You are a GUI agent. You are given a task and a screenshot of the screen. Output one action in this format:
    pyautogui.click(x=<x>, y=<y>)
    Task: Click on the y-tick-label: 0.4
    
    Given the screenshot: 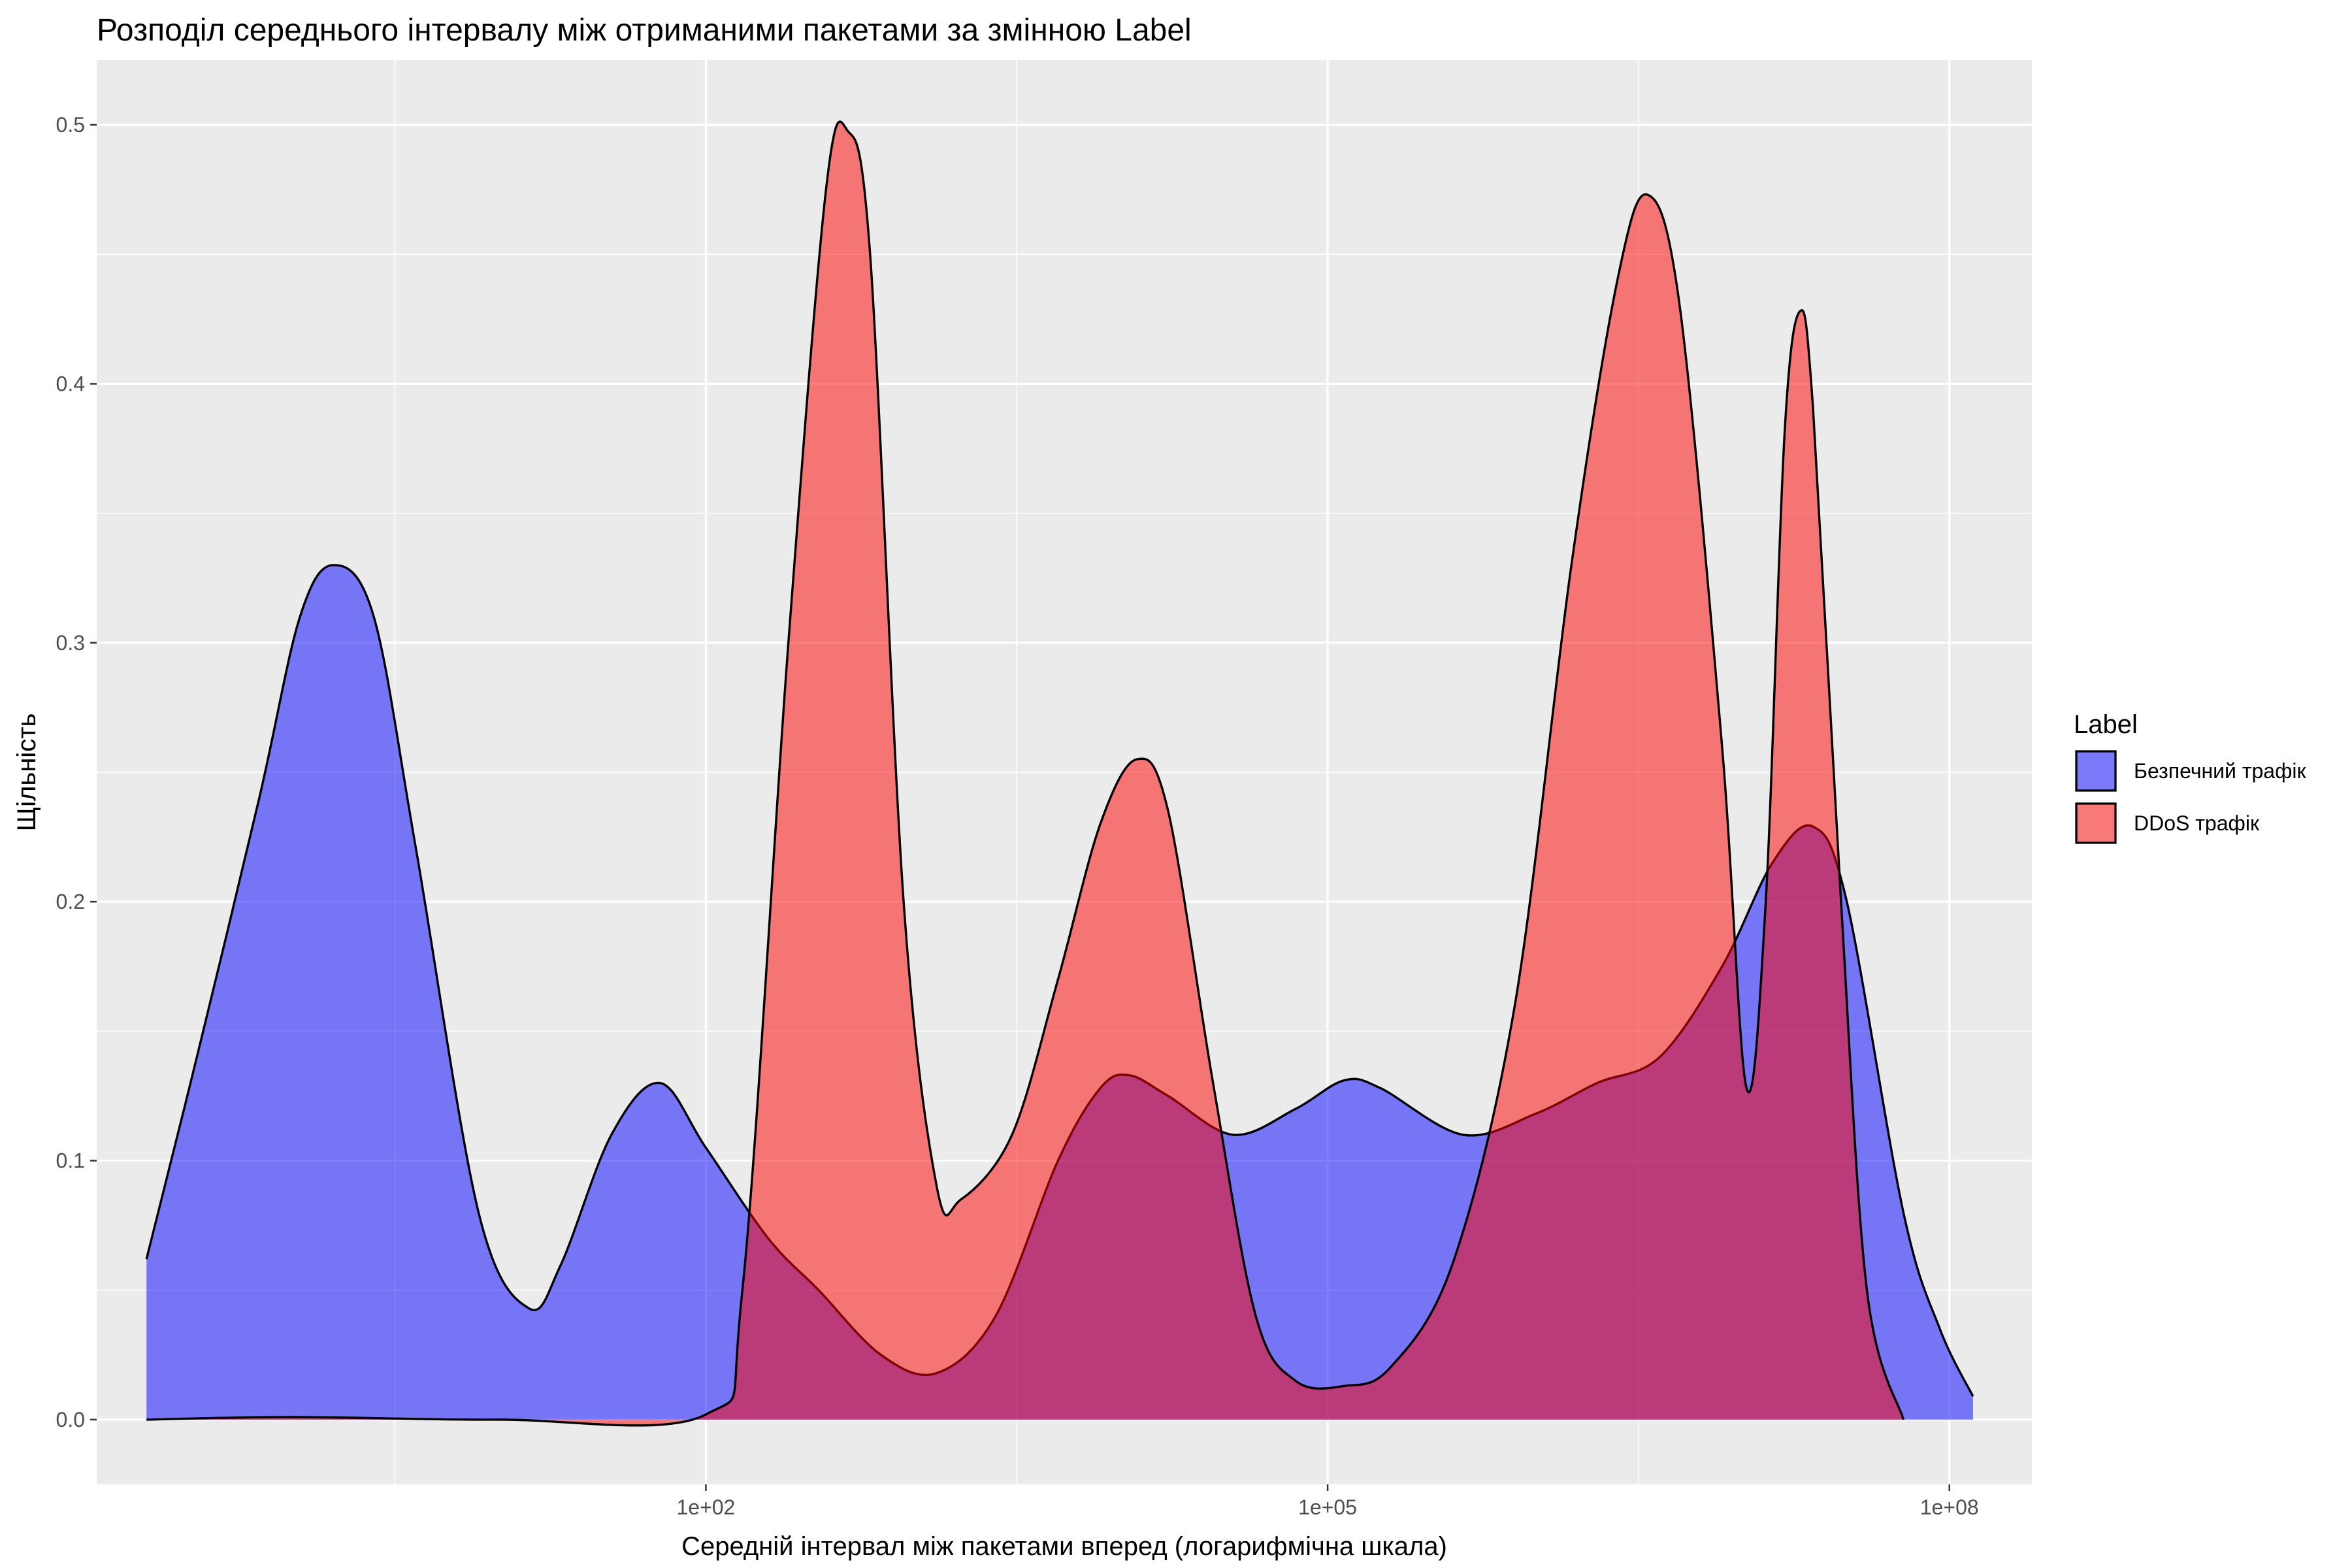 What is the action you would take?
    pyautogui.click(x=70, y=383)
    